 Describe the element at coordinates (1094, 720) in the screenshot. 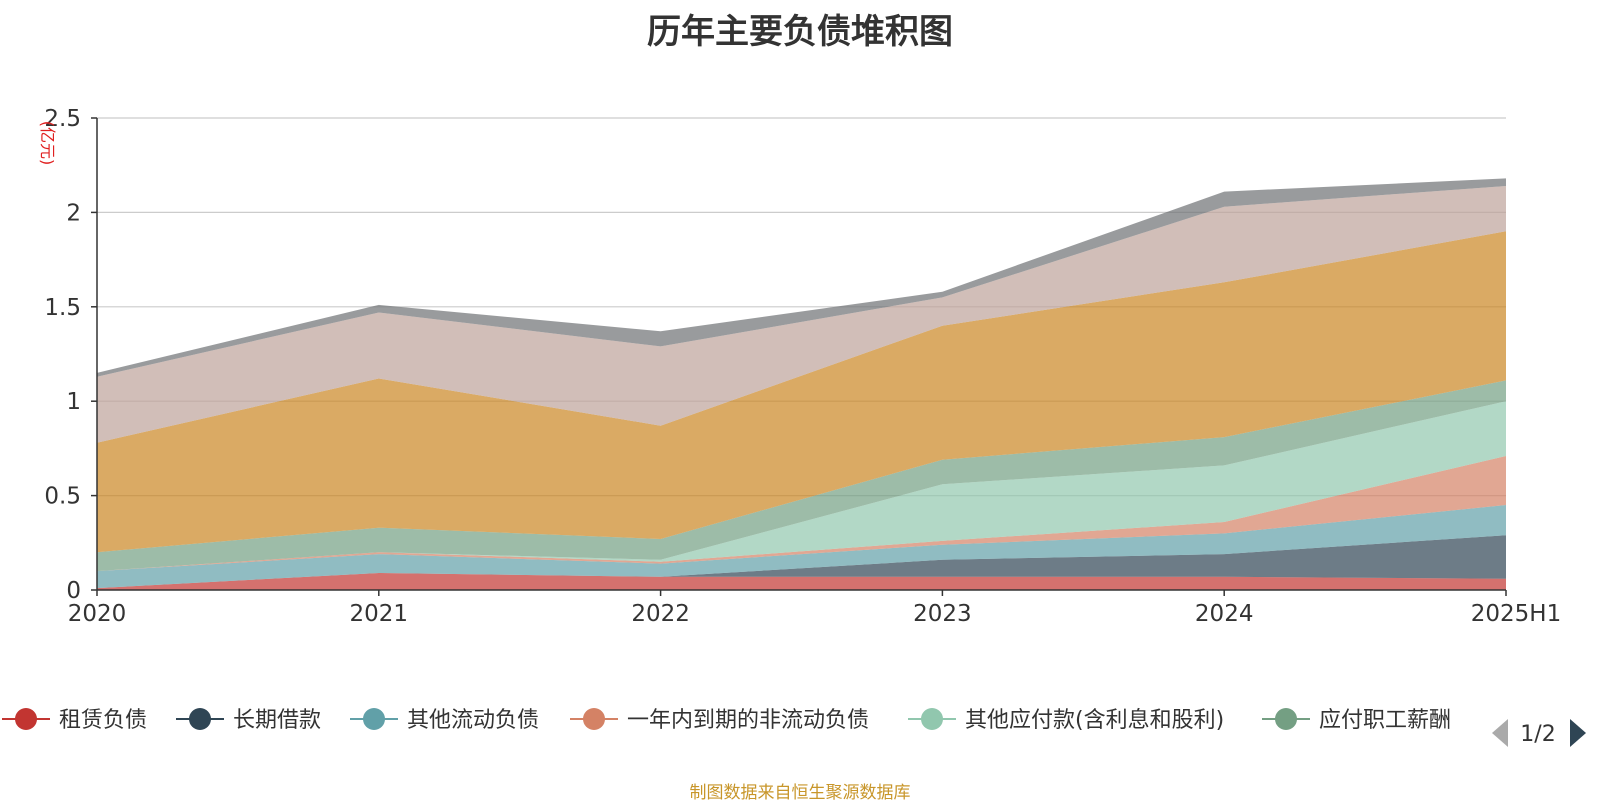

I see `legend-label: 其他应付款(含利息和股利)` at that location.